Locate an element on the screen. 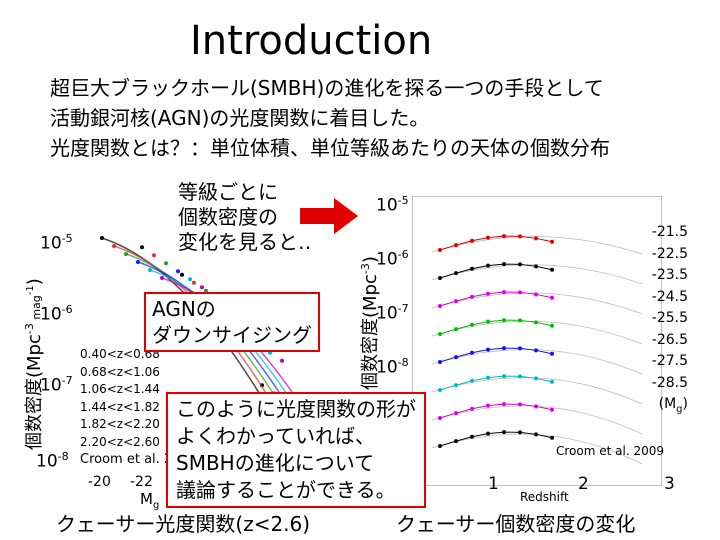 The image size is (720, 540). right-ytick-2: 10⁻⁶ is located at coordinates (392, 259).